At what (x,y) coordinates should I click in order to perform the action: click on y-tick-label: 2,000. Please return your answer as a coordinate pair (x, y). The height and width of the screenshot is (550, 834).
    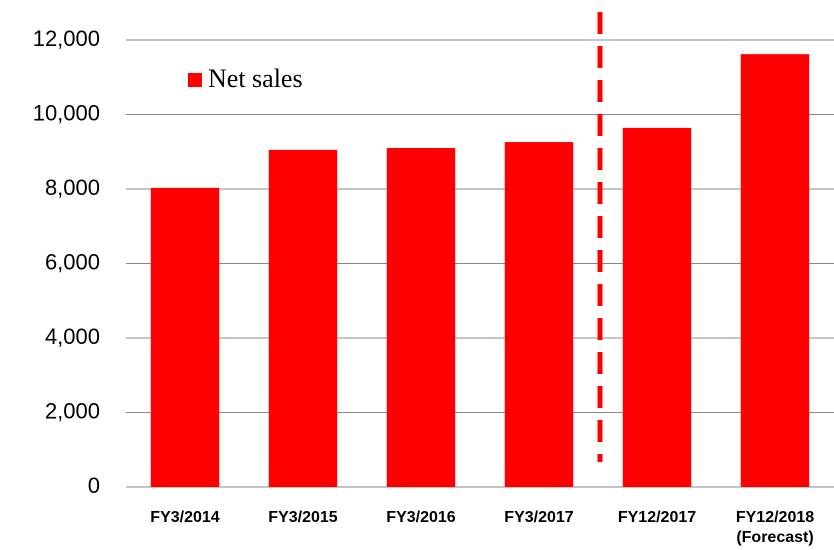
    Looking at the image, I should click on (72, 410).